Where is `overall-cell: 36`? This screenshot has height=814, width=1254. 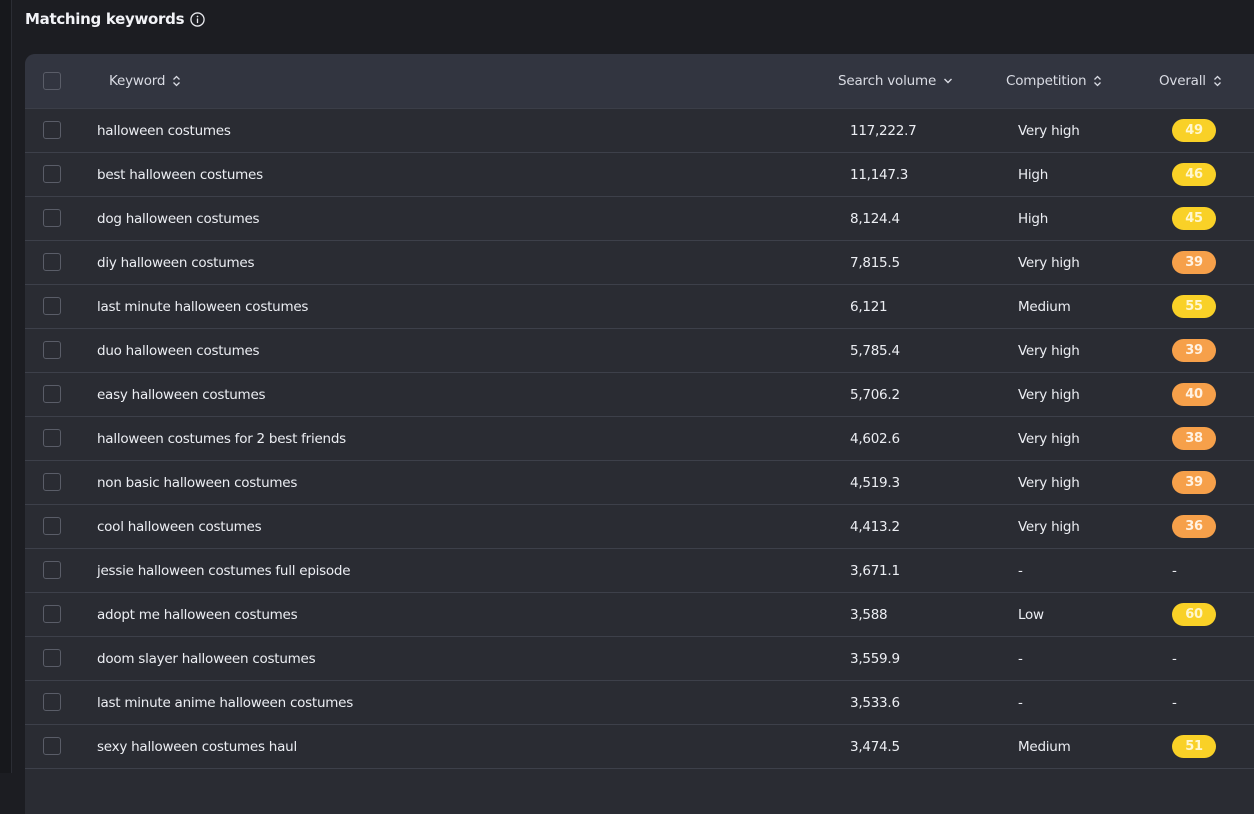 overall-cell: 36 is located at coordinates (1194, 526).